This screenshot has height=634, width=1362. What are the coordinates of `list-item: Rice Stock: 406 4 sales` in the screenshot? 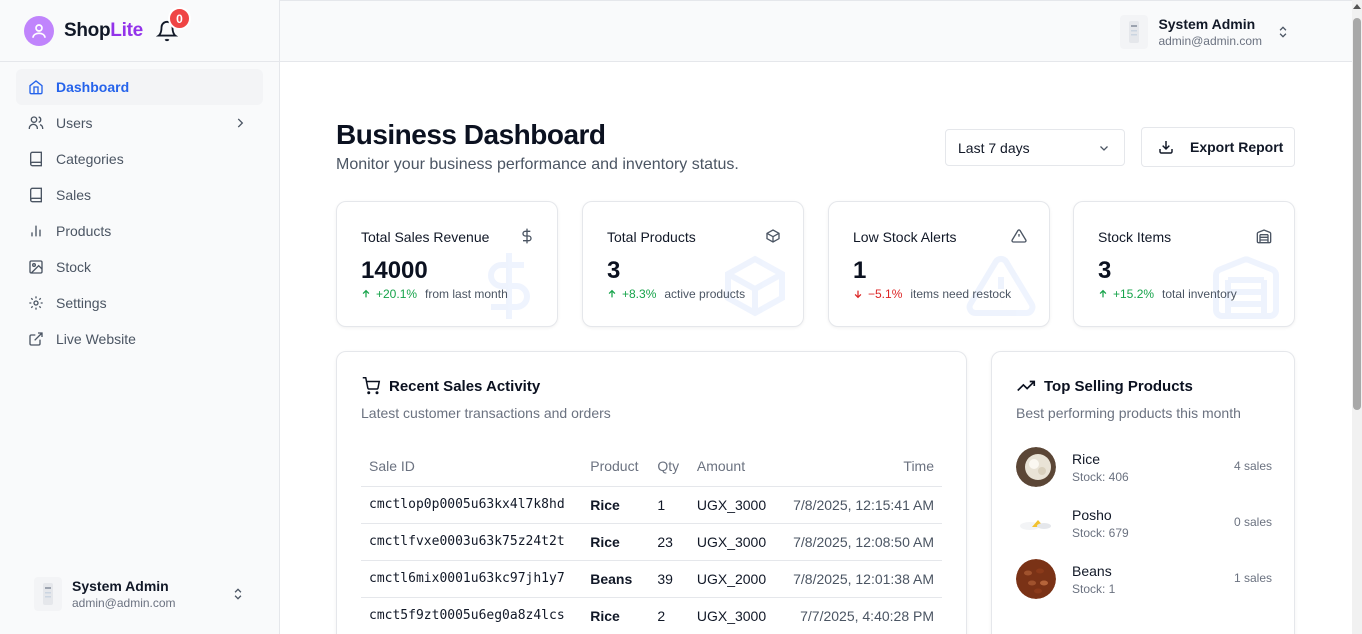 It's located at (1144, 467).